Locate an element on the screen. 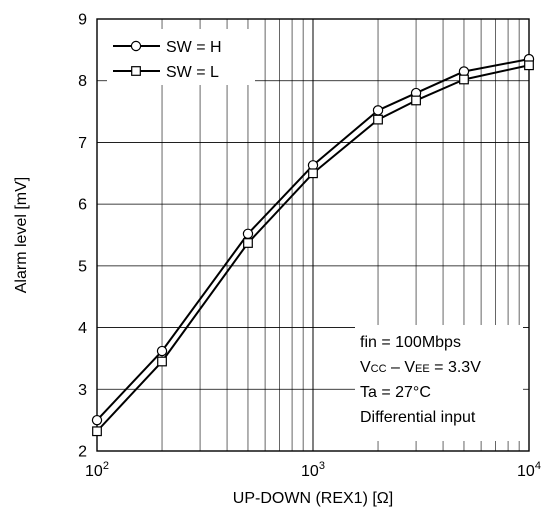 Image resolution: width=545 pixels, height=514 pixels. legend-entry: SW = H is located at coordinates (167, 47).